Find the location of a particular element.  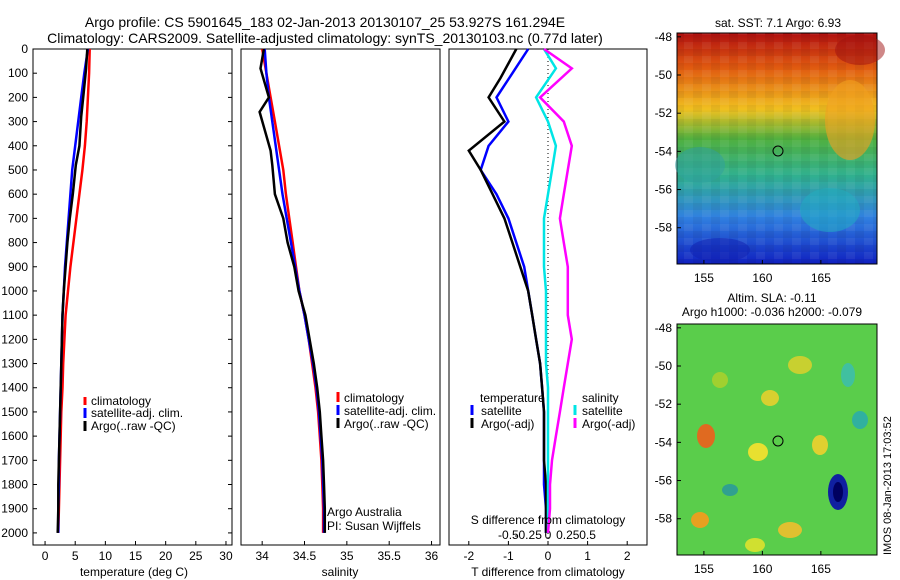

sst-map-ticks: 155 160 165 -48 -50 -52 -54 -56 -58 is located at coordinates (743, 157).